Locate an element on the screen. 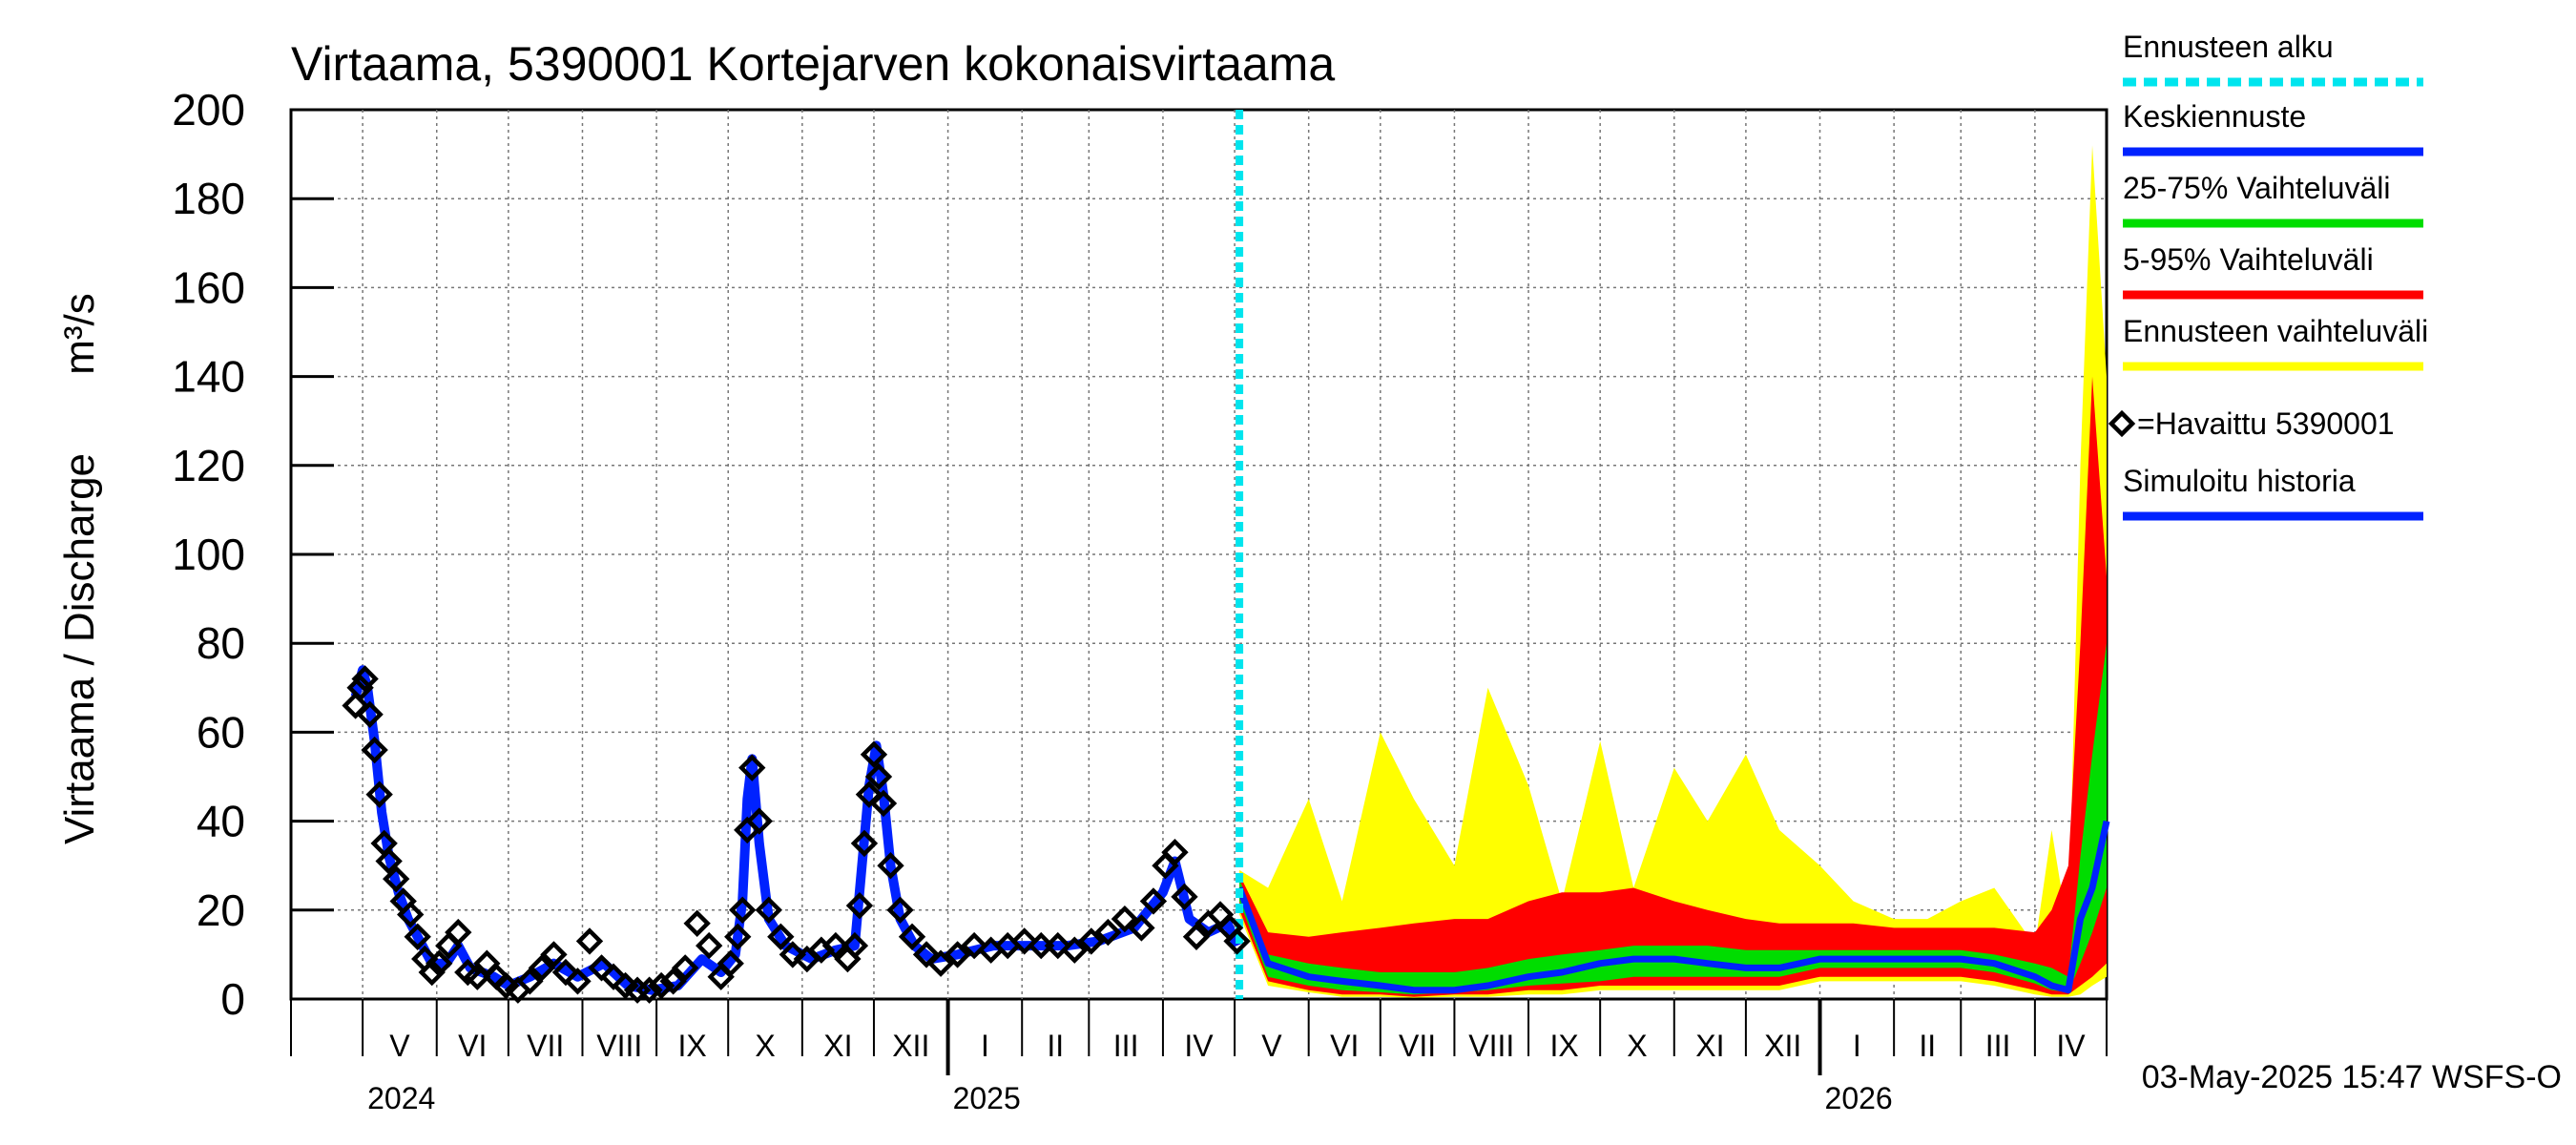 This screenshot has width=2576, height=1145. y-tick-label: 180 is located at coordinates (208, 199).